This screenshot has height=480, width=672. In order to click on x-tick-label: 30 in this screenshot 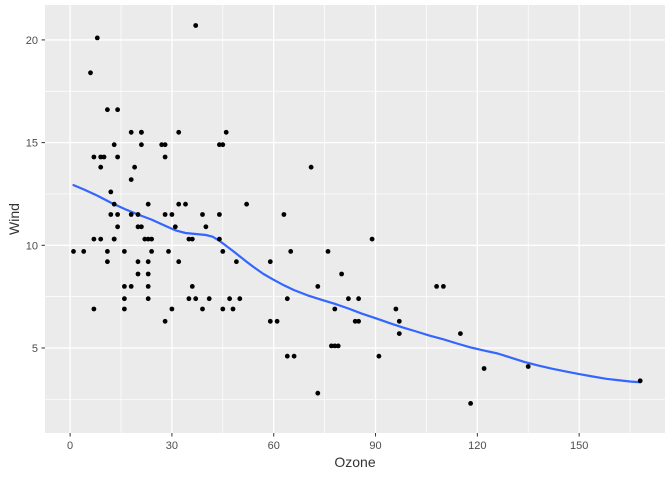, I will do `click(172, 446)`.